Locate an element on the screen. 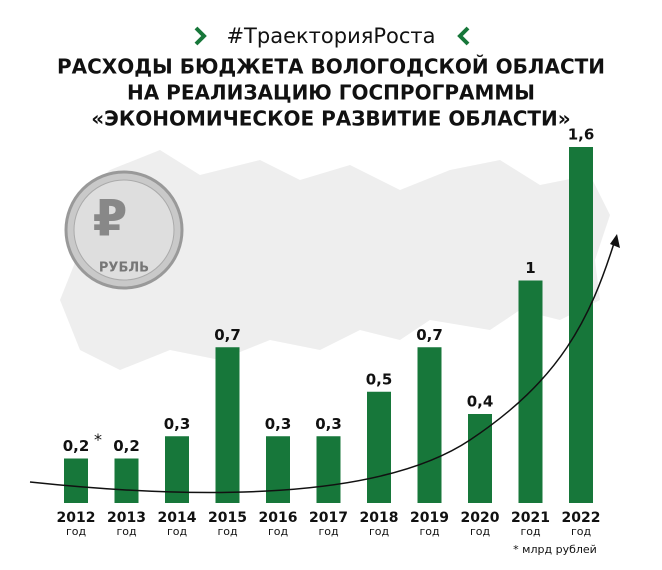  value-label: 0,5 is located at coordinates (379, 379).